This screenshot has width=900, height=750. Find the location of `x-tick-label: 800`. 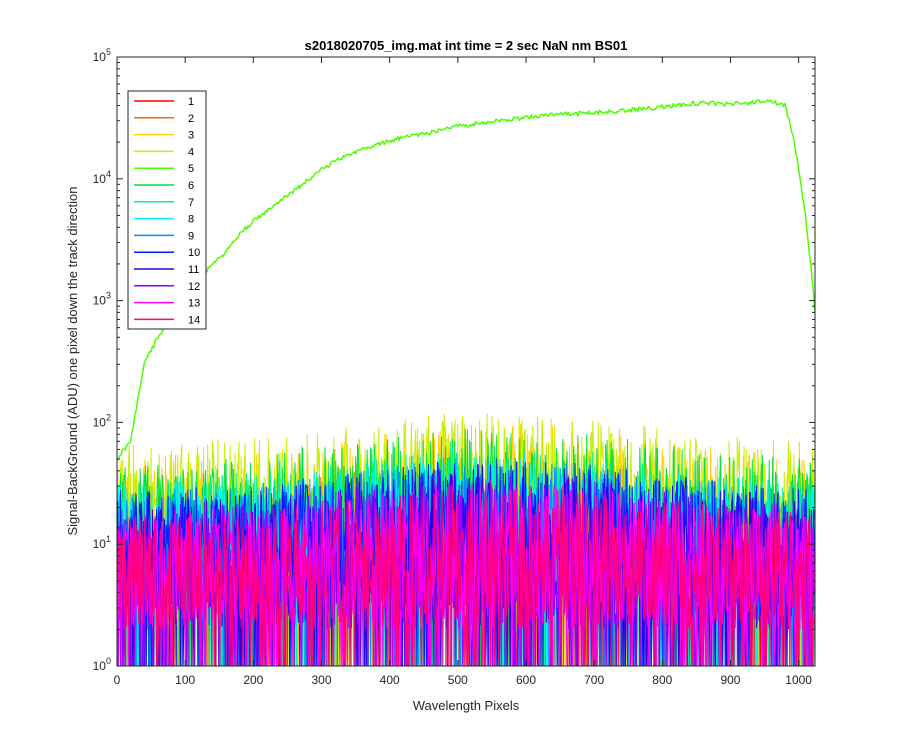

x-tick-label: 800 is located at coordinates (662, 680).